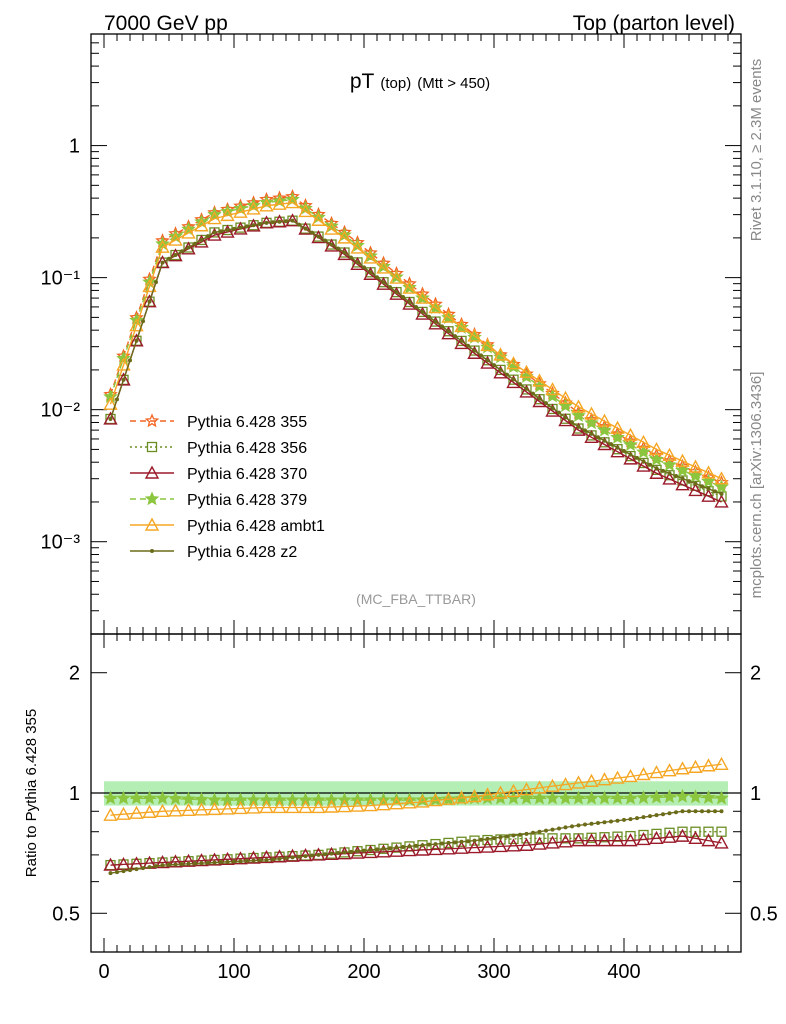 The height and width of the screenshot is (1024, 786). I want to click on ratio-y-tick-label: 2, so click(74, 674).